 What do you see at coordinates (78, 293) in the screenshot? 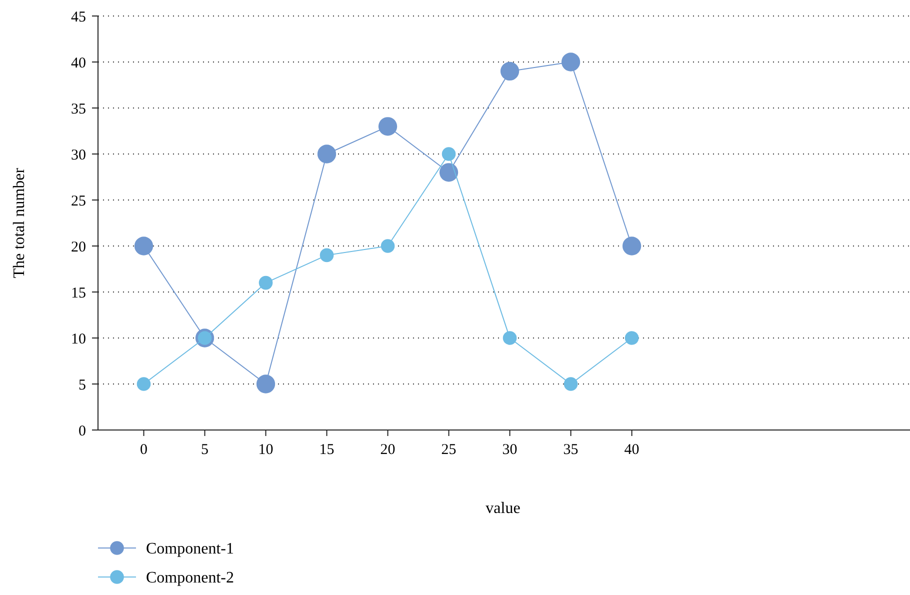
I see `y-tick-label: 15` at bounding box center [78, 293].